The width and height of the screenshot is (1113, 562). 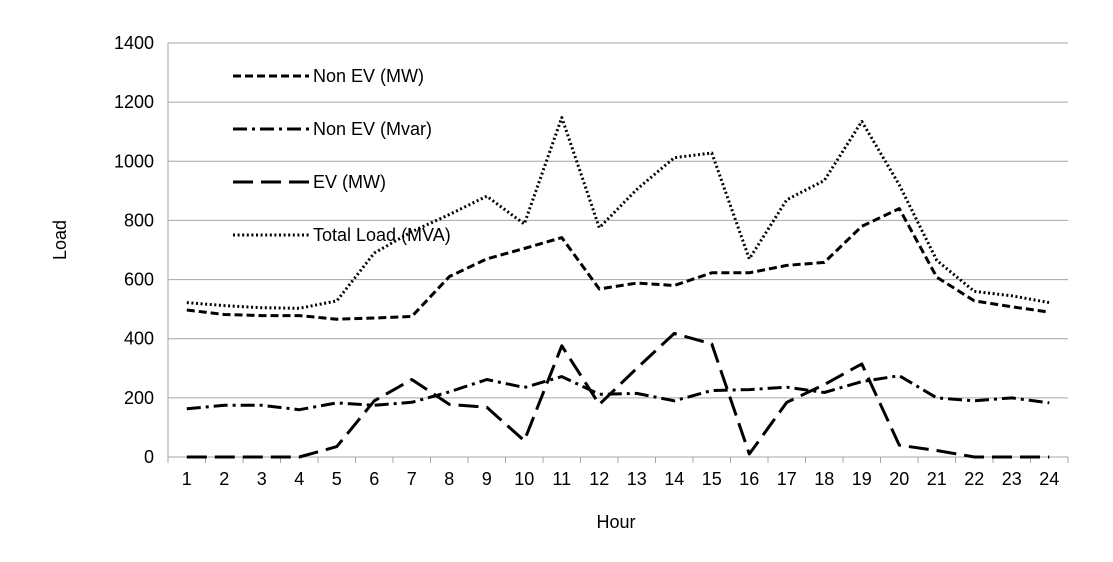 What do you see at coordinates (368, 76) in the screenshot?
I see `legend-label-1: Non EV (MW)` at bounding box center [368, 76].